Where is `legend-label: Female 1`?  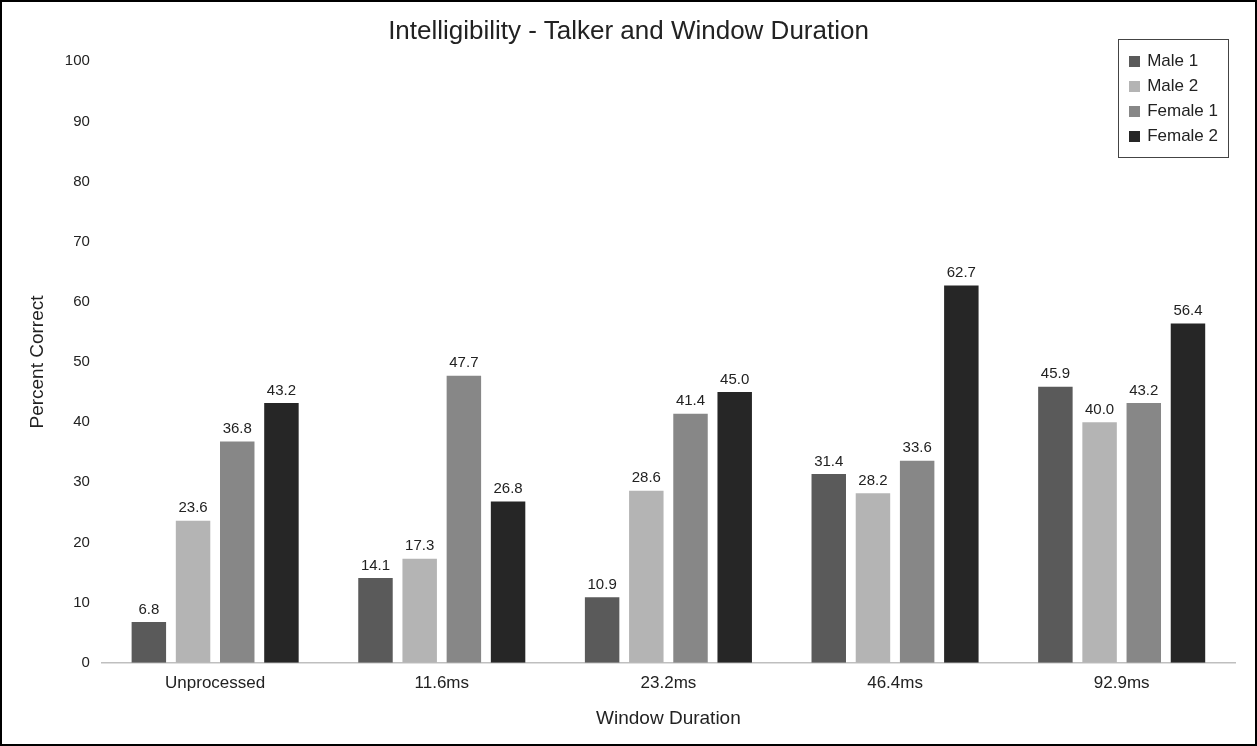 legend-label: Female 1 is located at coordinates (1182, 111).